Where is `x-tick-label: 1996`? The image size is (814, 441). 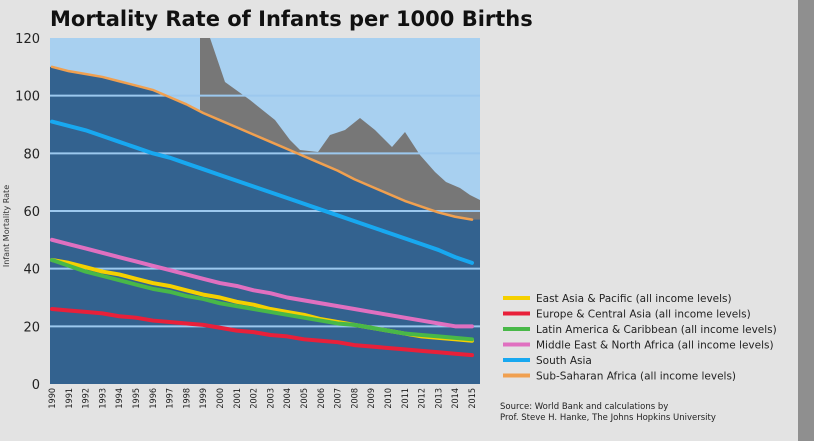
x-tick-label: 1996 is located at coordinates (154, 398).